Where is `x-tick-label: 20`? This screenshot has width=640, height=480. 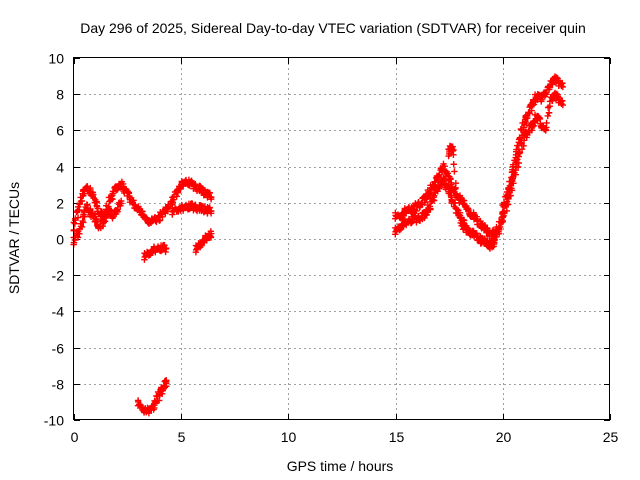
x-tick-label: 20 is located at coordinates (504, 437).